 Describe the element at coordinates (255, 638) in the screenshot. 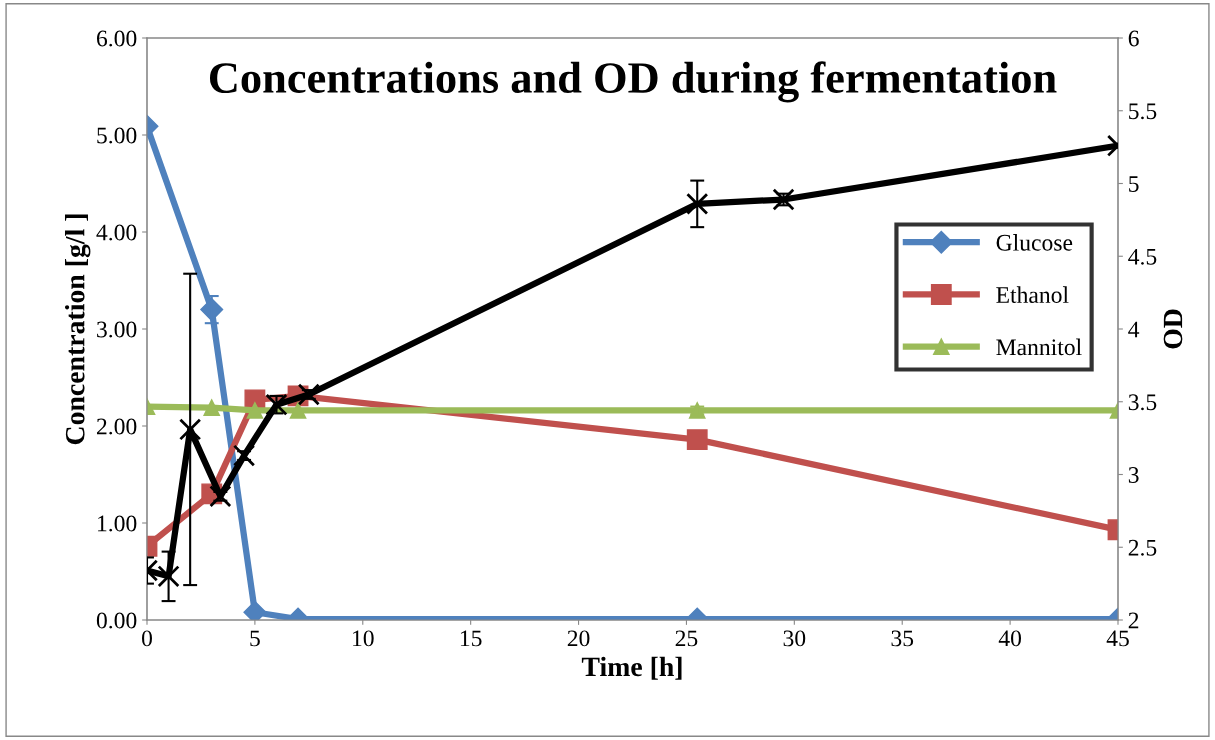

I see `x-tick-label: 5` at that location.